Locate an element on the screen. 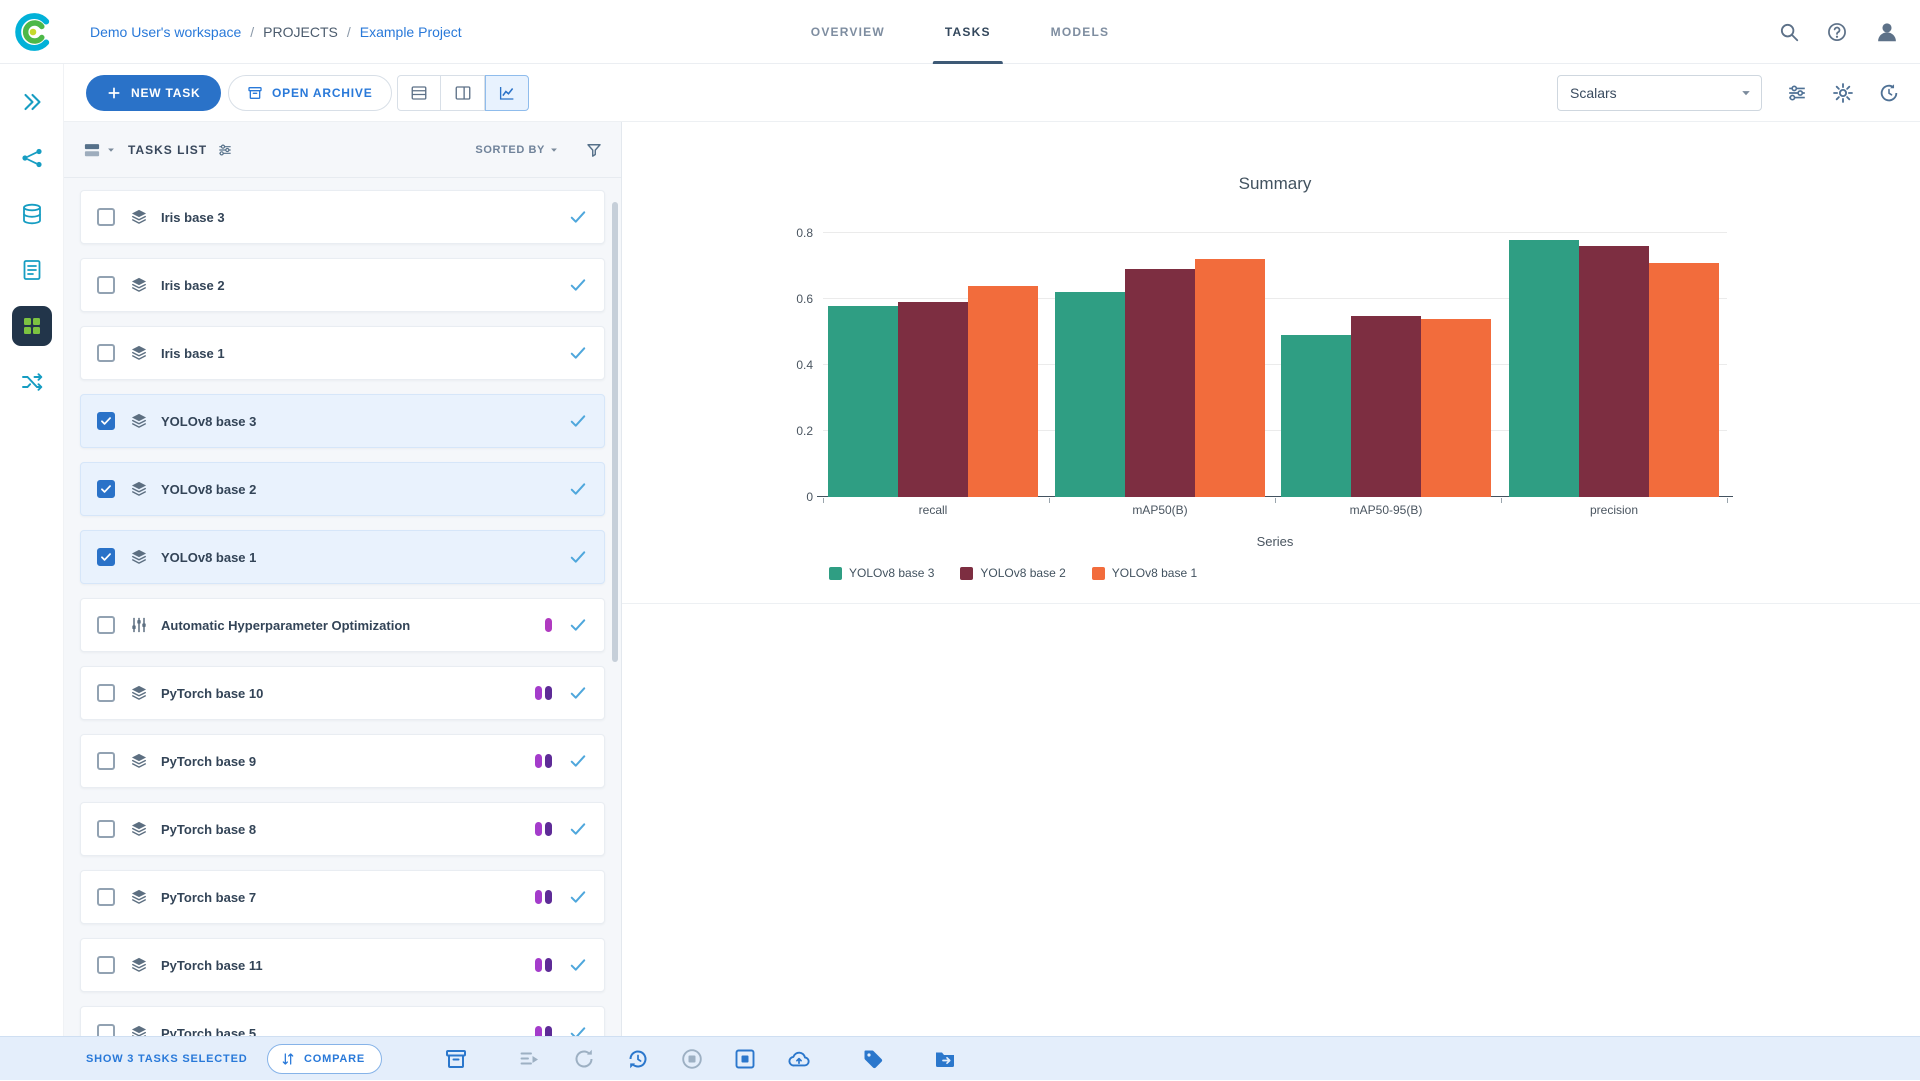 The image size is (1920, 1081). view-mode-icon is located at coordinates (92, 150).